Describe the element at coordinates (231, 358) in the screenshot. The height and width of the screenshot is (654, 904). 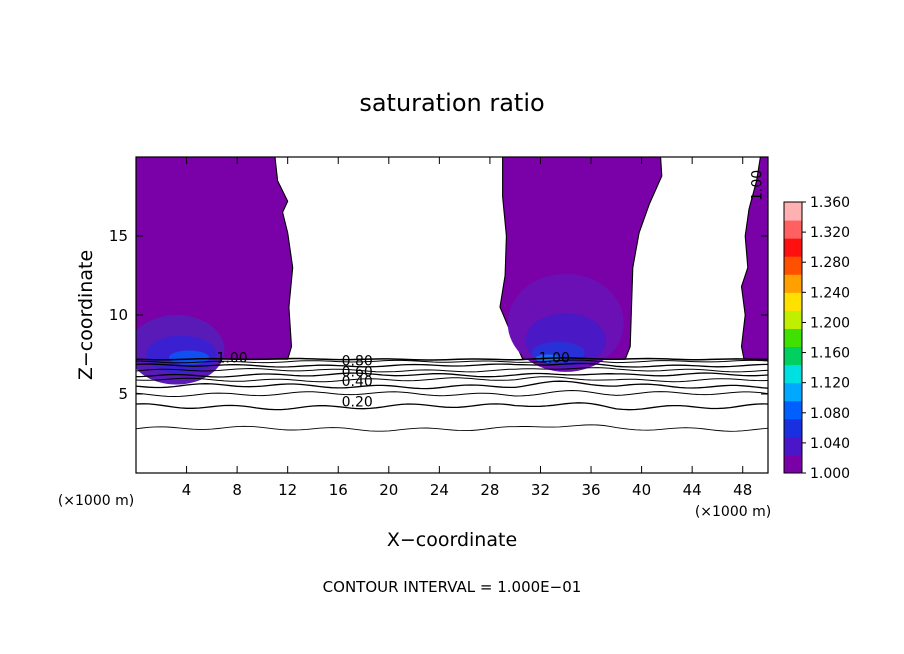
I see `contour-label-0: 1.00` at that location.